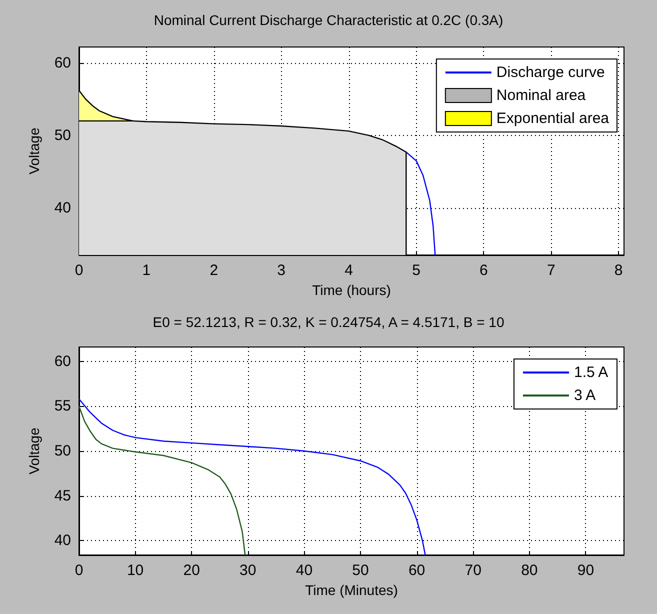 The width and height of the screenshot is (657, 614). What do you see at coordinates (304, 570) in the screenshot?
I see `x-tick-label: 40` at bounding box center [304, 570].